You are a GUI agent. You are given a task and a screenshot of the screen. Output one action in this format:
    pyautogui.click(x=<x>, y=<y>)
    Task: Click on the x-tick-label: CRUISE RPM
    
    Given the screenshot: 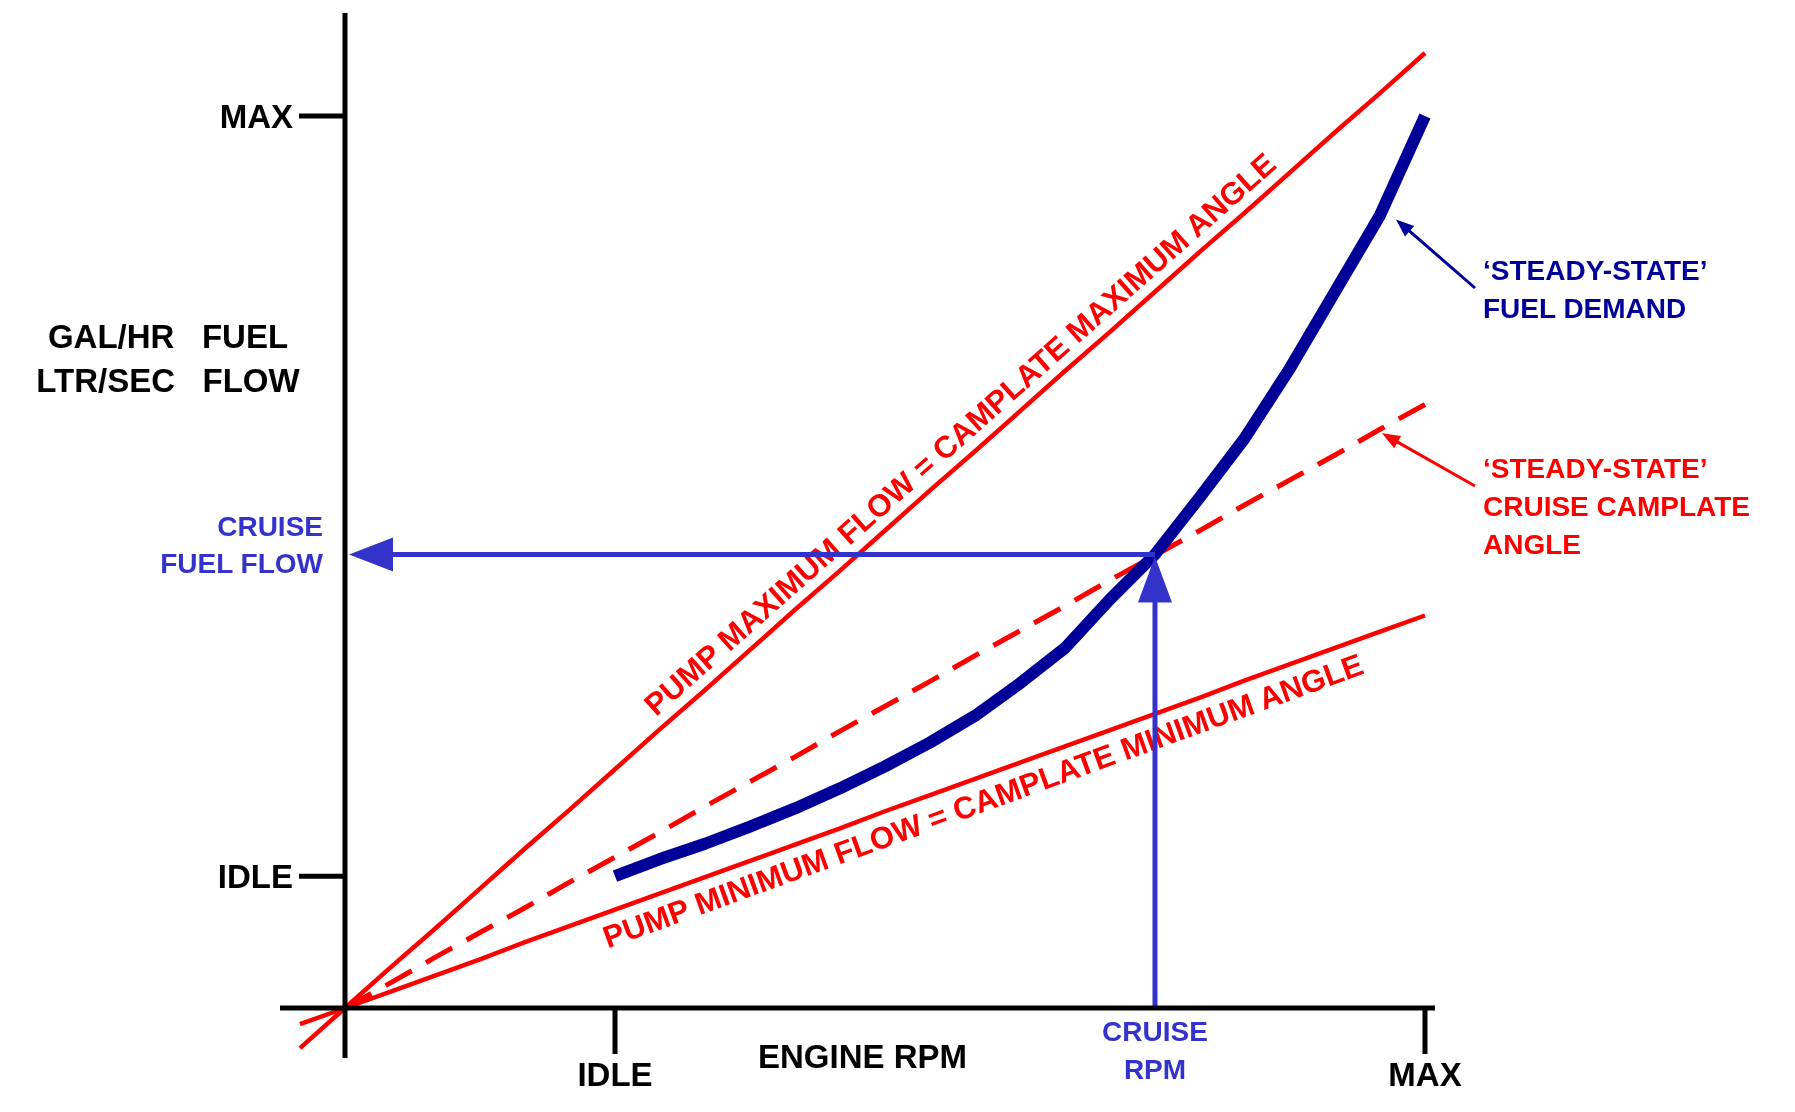 What is the action you would take?
    pyautogui.click(x=1155, y=1050)
    